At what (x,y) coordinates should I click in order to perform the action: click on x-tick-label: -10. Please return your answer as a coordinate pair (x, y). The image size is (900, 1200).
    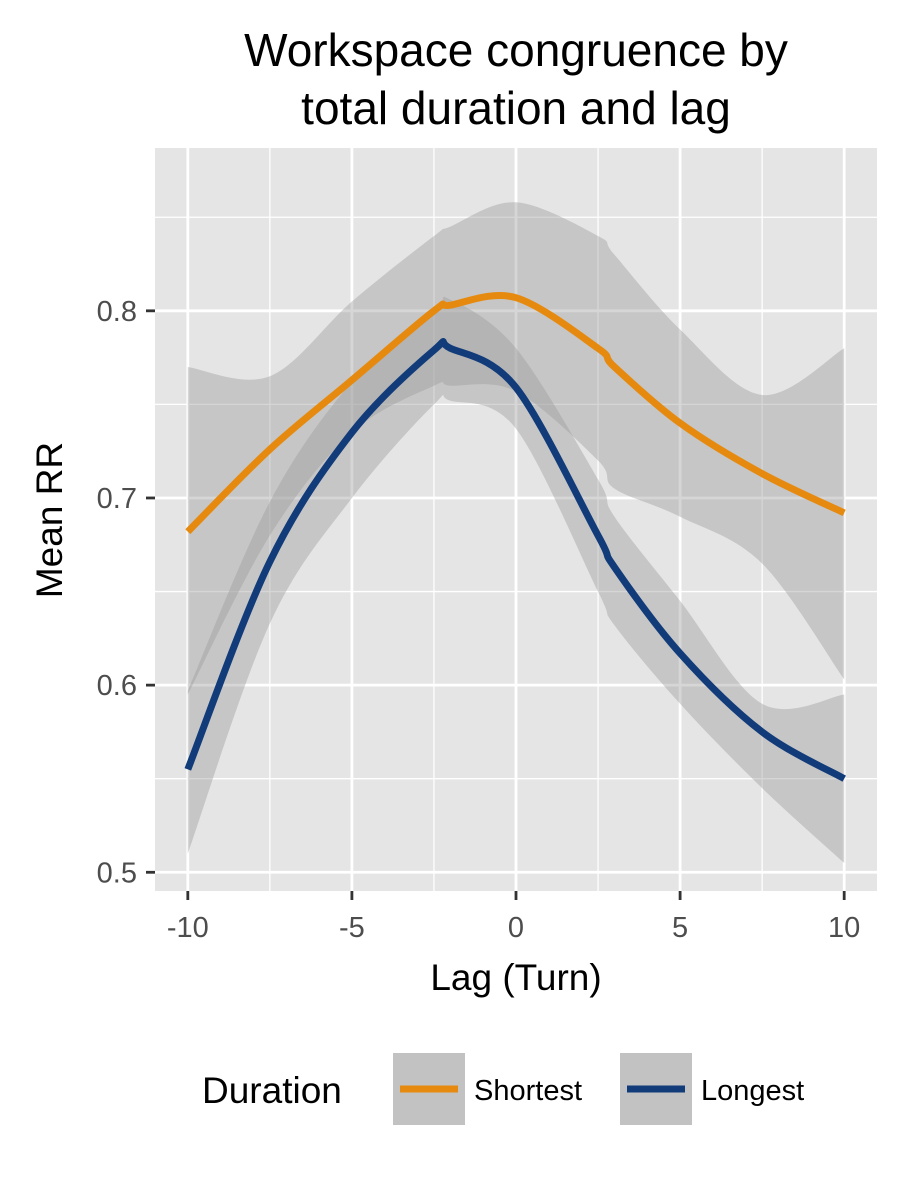
    Looking at the image, I should click on (188, 928).